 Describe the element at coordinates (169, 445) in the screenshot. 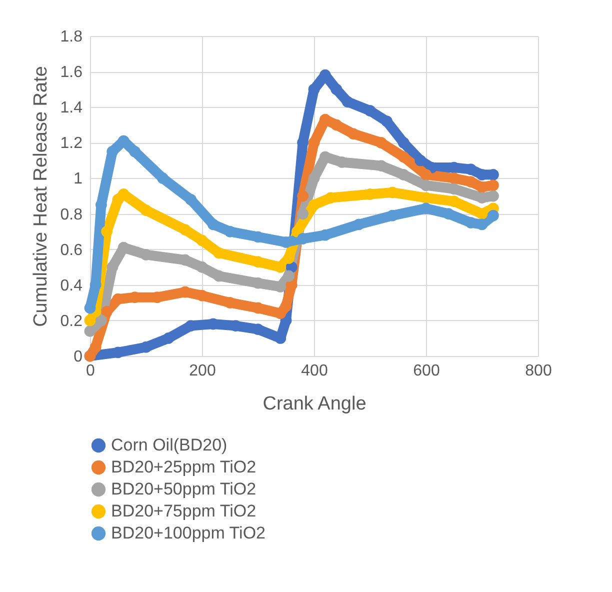

I see `legend-label: Corn Oil(BD20)` at that location.